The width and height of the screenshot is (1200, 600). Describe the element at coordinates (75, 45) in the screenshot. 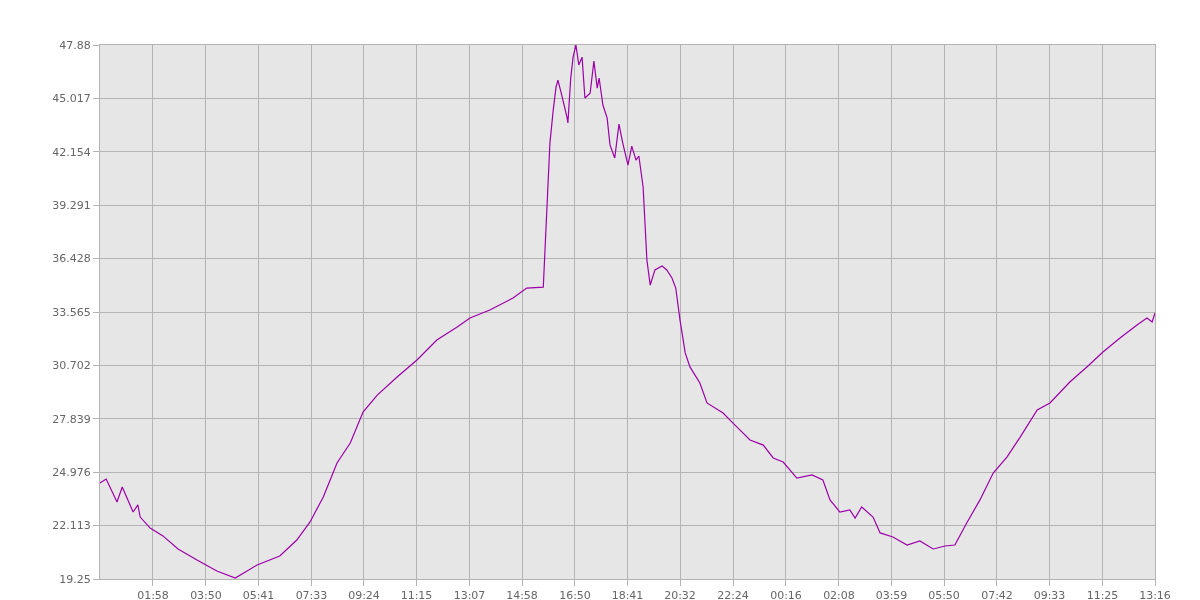

I see `y-tick-label: 47.88` at that location.